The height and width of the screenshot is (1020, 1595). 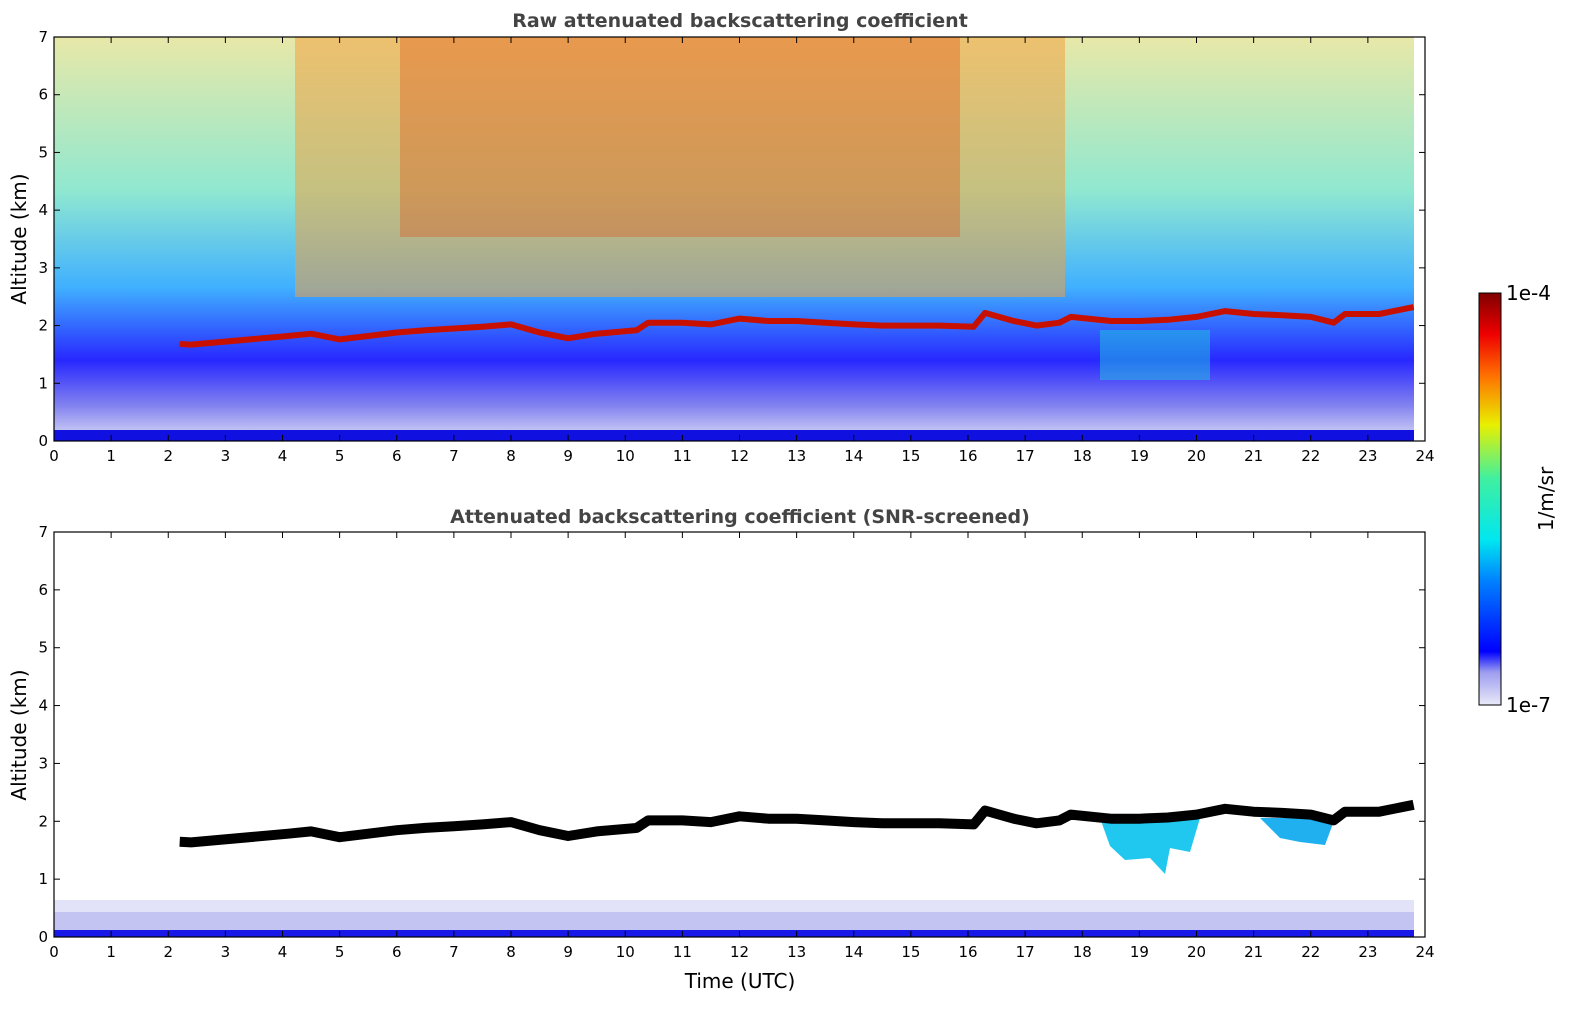 What do you see at coordinates (734, 435) in the screenshot?
I see `raw-surface-band` at bounding box center [734, 435].